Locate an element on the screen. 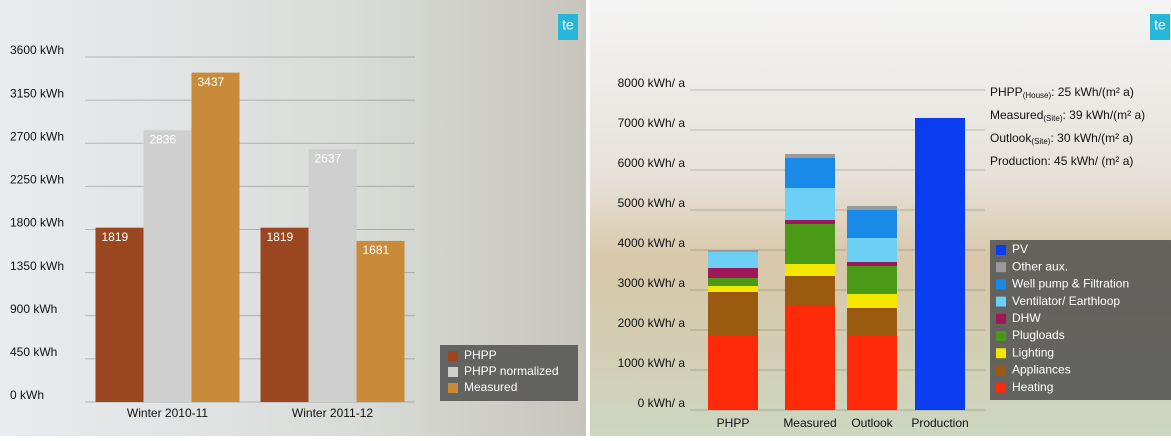 Image resolution: width=1171 pixels, height=441 pixels. y-tick-label: 3150 kWh is located at coordinates (37, 93).